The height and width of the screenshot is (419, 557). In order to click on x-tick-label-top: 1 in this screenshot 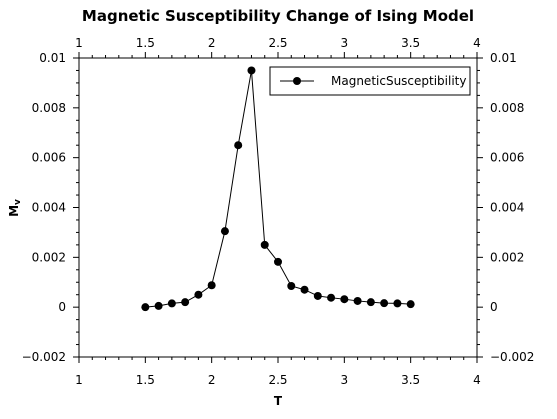, I will do `click(79, 43)`.